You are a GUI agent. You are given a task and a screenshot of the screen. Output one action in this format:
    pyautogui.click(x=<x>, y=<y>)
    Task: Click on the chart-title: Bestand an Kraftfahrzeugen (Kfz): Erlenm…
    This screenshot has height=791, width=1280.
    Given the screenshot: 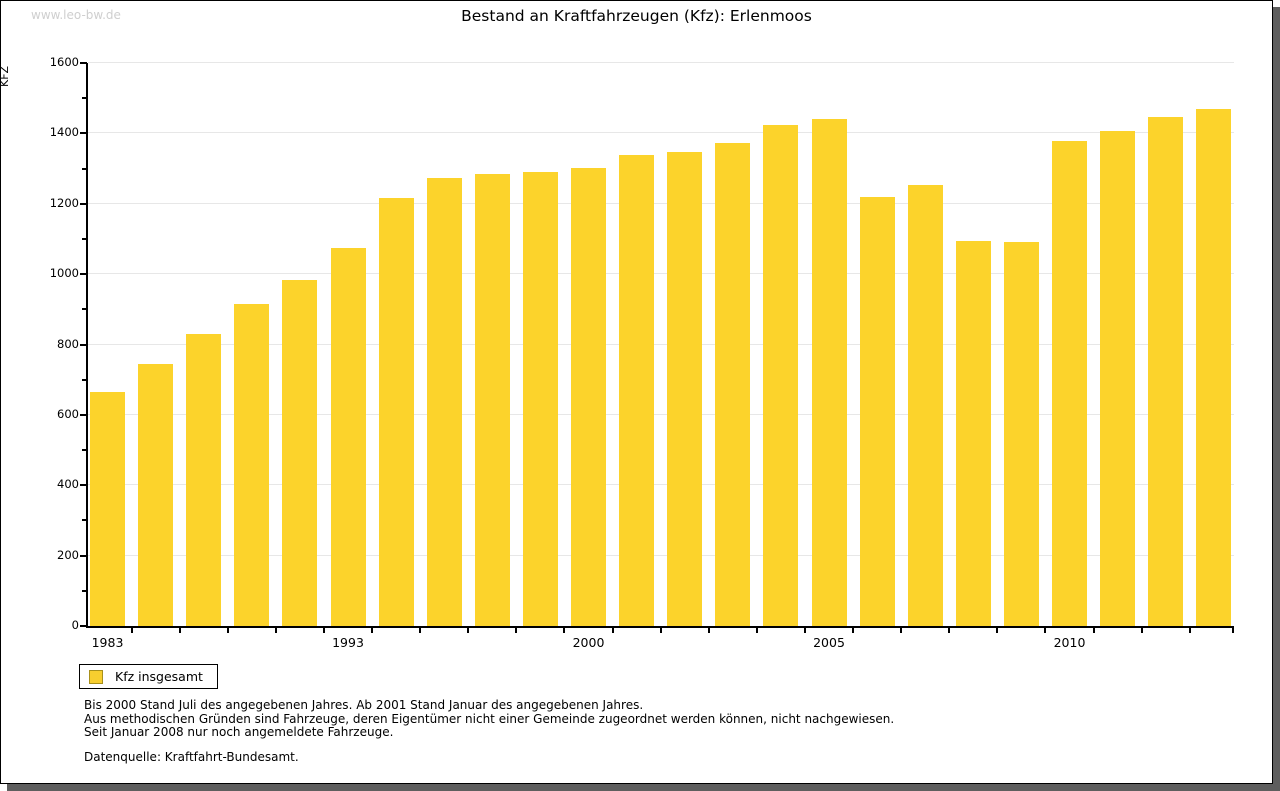 What is the action you would take?
    pyautogui.click(x=636, y=16)
    